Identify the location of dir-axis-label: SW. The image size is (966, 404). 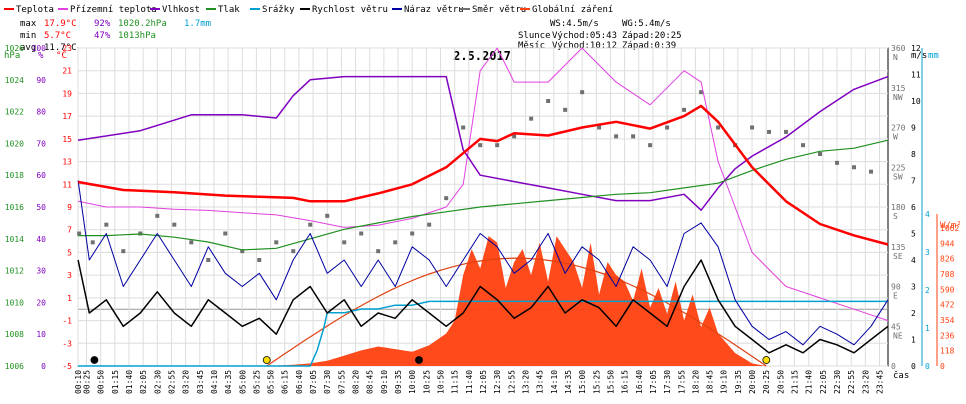
(898, 176).